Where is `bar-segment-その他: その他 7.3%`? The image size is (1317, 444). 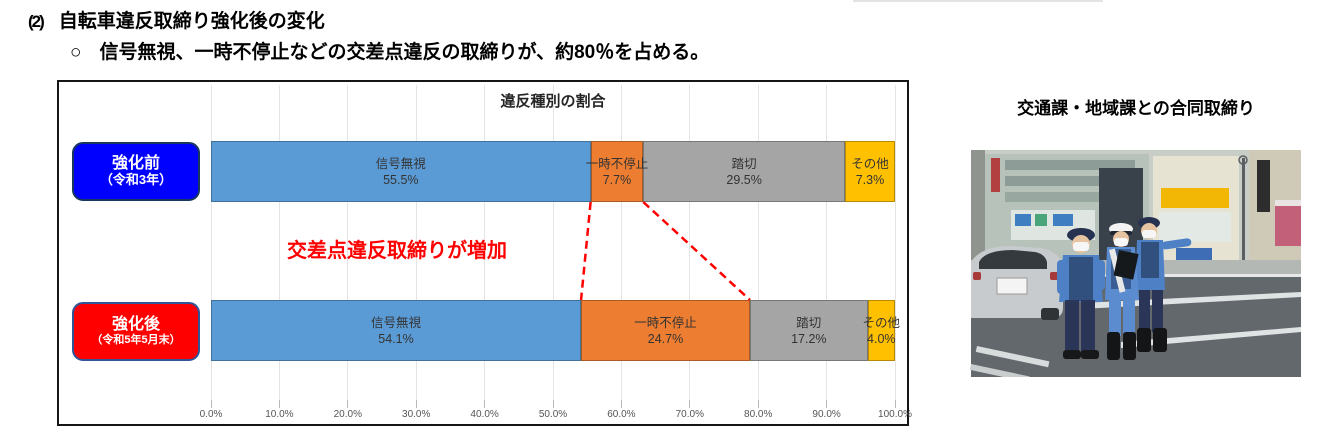 bar-segment-その他: その他 7.3% is located at coordinates (870, 171).